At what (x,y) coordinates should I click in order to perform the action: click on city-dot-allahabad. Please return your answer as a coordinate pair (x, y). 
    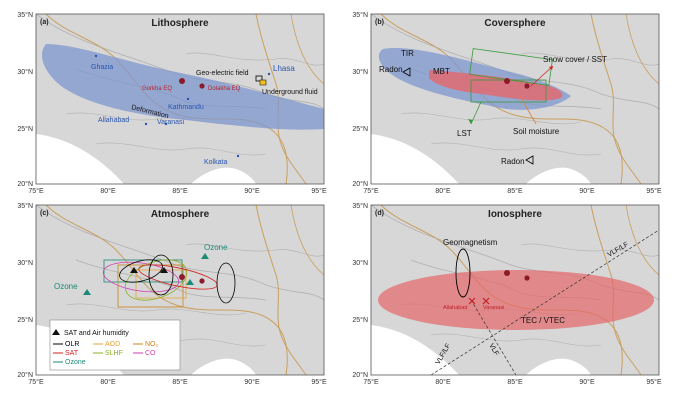
    Looking at the image, I should click on (146, 124).